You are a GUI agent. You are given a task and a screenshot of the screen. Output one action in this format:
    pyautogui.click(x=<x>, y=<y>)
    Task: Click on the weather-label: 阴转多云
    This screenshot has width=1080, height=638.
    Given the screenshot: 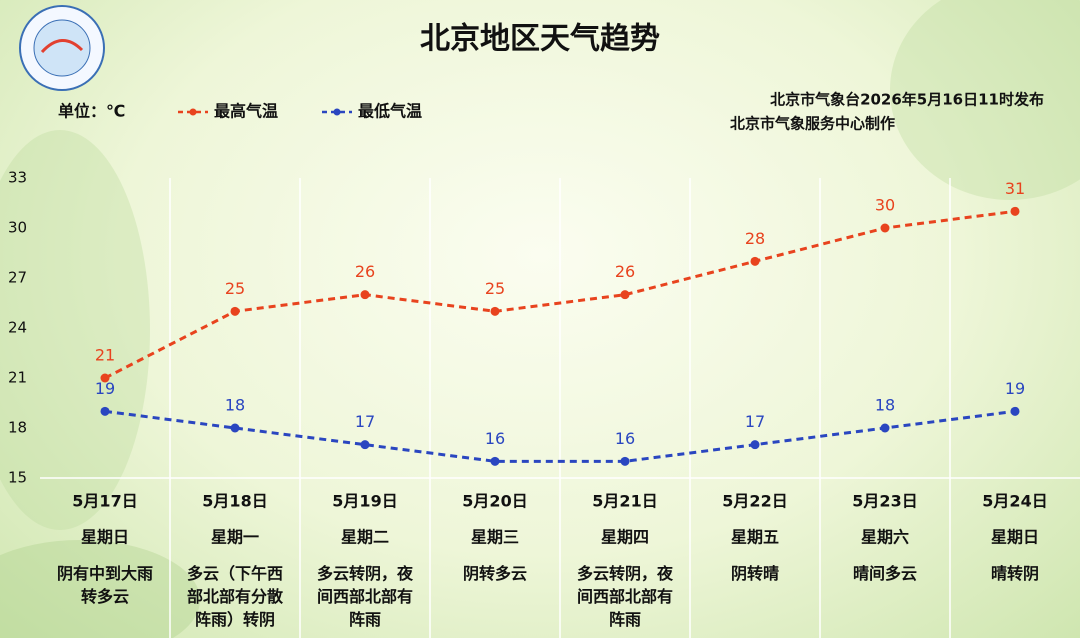 What is the action you would take?
    pyautogui.click(x=494, y=573)
    